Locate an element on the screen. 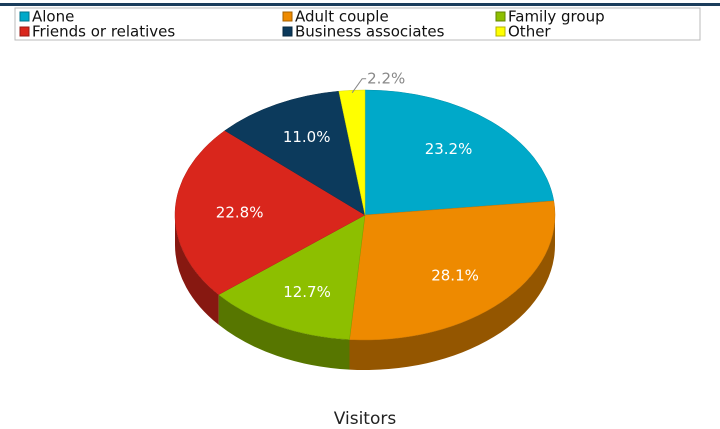  data-label: 22.8% is located at coordinates (240, 212).